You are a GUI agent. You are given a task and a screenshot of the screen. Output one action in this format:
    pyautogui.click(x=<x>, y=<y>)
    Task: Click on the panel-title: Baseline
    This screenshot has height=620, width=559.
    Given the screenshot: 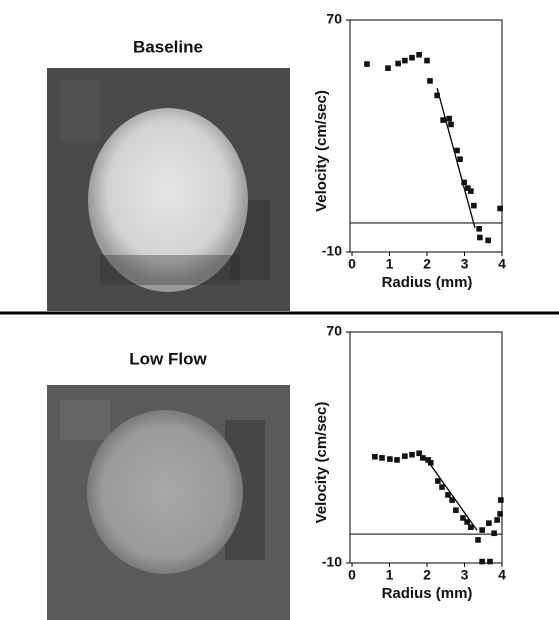 What is the action you would take?
    pyautogui.click(x=168, y=46)
    